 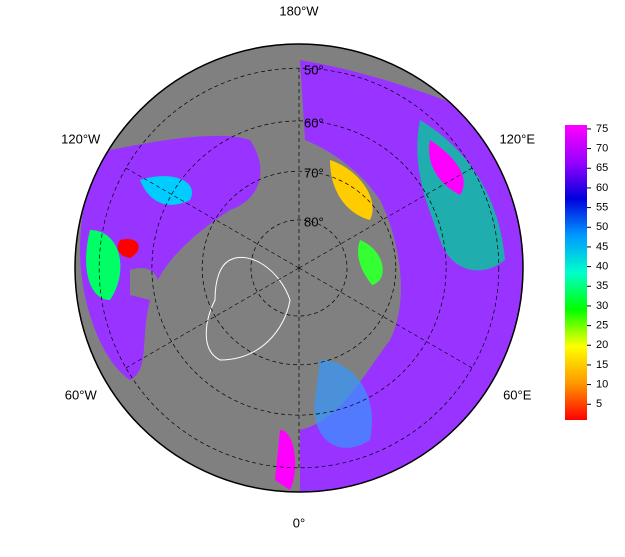 I want to click on colorbar-tick-label: 5, so click(x=599, y=404).